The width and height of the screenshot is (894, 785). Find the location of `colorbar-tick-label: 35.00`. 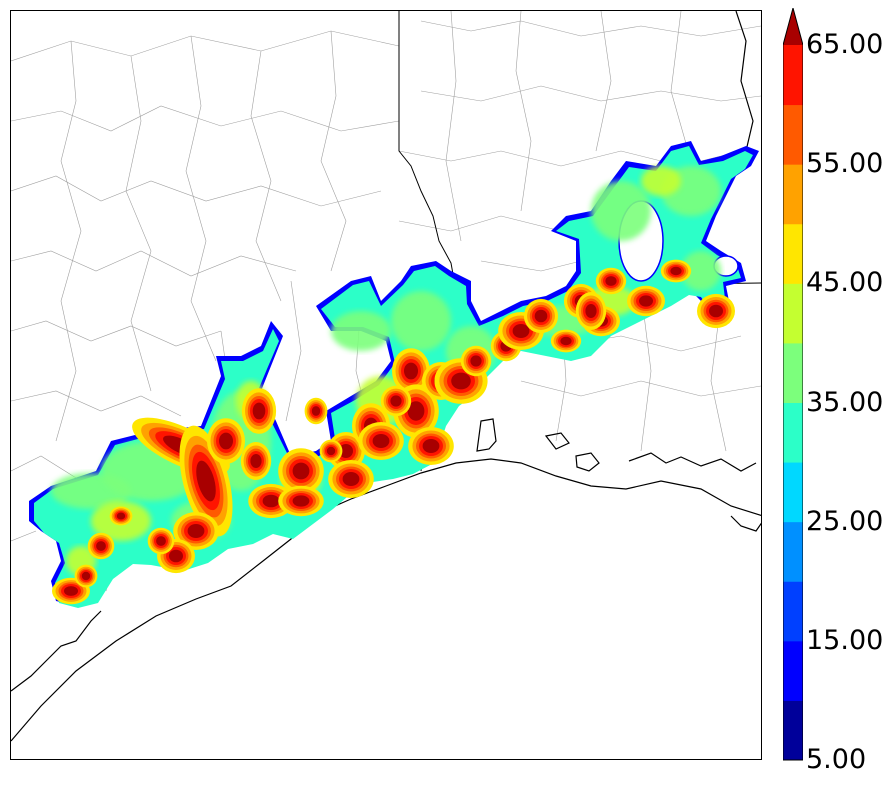

colorbar-tick-label: 35.00 is located at coordinates (845, 402).